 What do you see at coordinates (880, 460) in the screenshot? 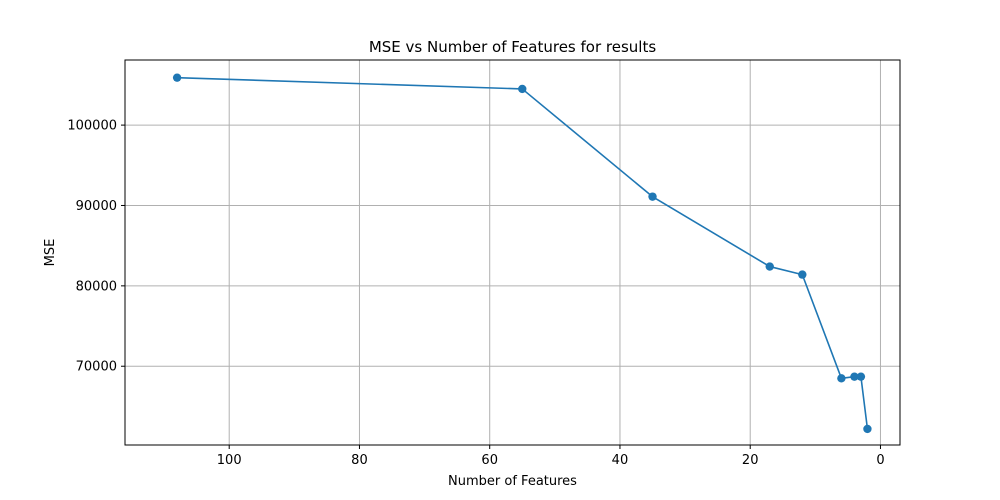
I see `x-tick-label: 0` at bounding box center [880, 460].